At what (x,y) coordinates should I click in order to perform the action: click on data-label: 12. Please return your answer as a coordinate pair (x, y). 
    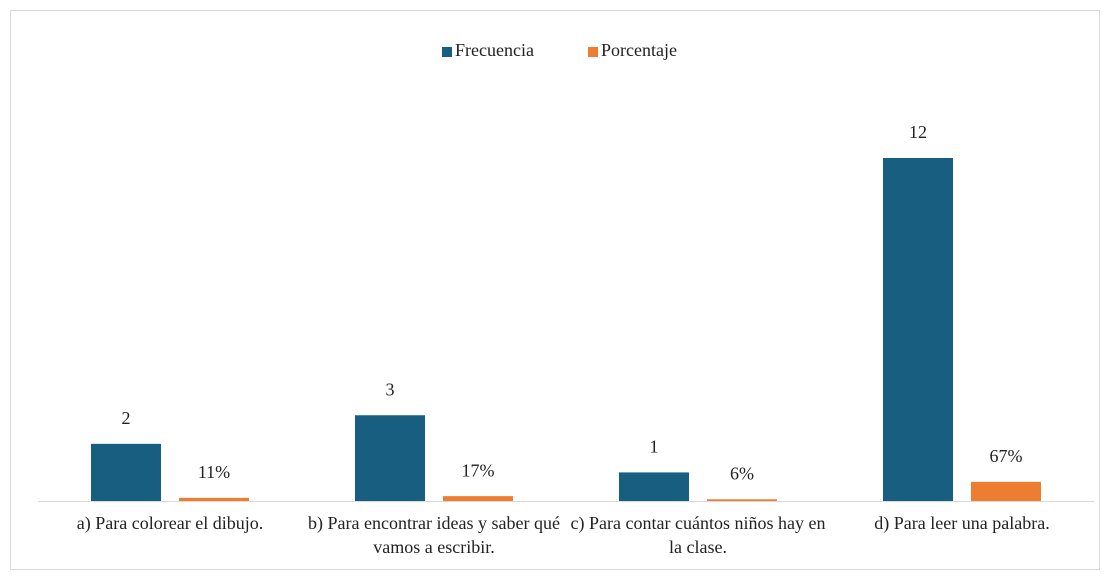
    Looking at the image, I should click on (918, 132).